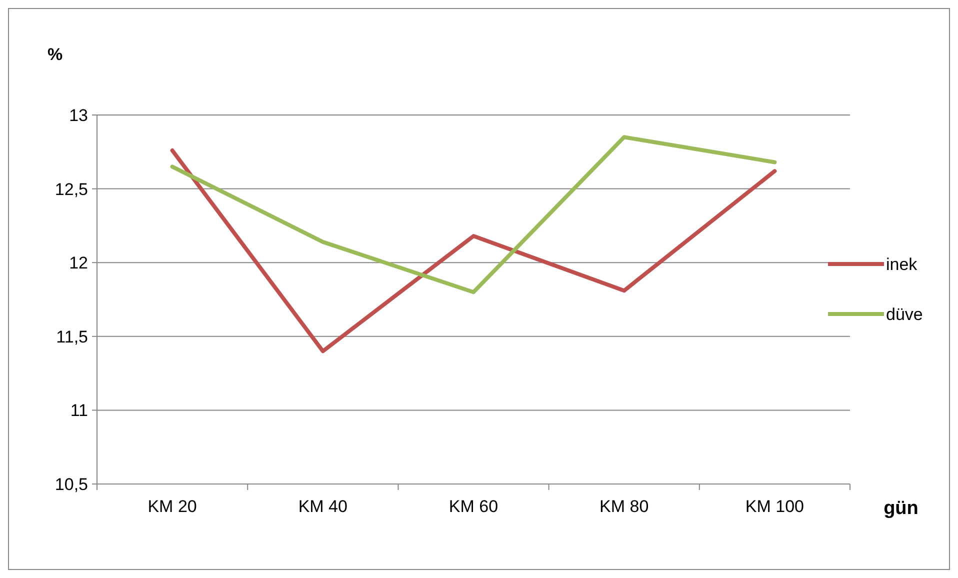 The height and width of the screenshot is (578, 958). Describe the element at coordinates (55, 54) in the screenshot. I see `y-axis-title: %` at that location.